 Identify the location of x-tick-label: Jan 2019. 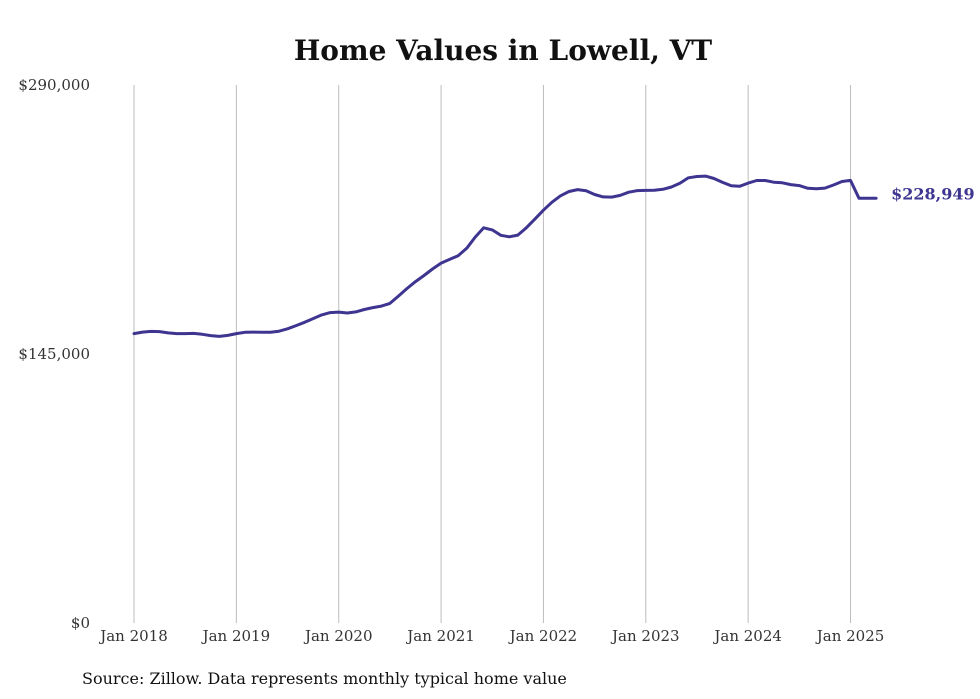
(236, 636).